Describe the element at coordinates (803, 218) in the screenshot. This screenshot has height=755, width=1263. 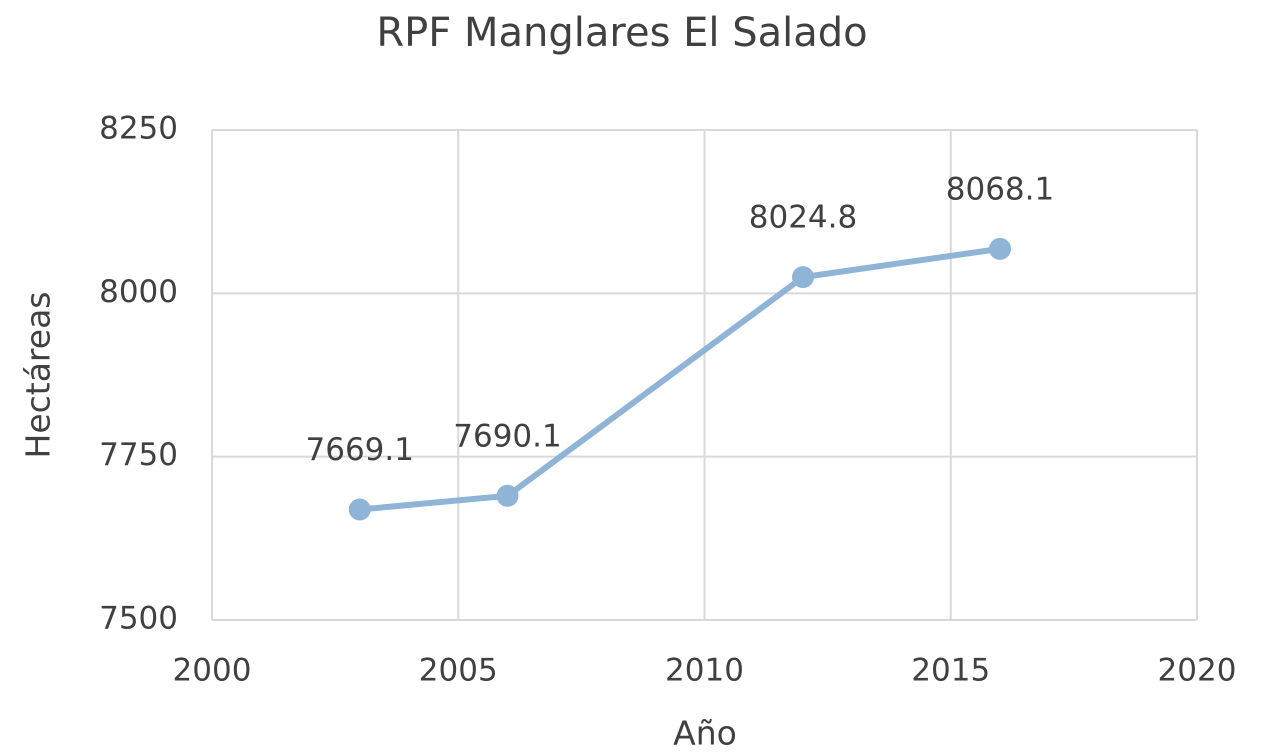
I see `data-label: 8024.8` at that location.